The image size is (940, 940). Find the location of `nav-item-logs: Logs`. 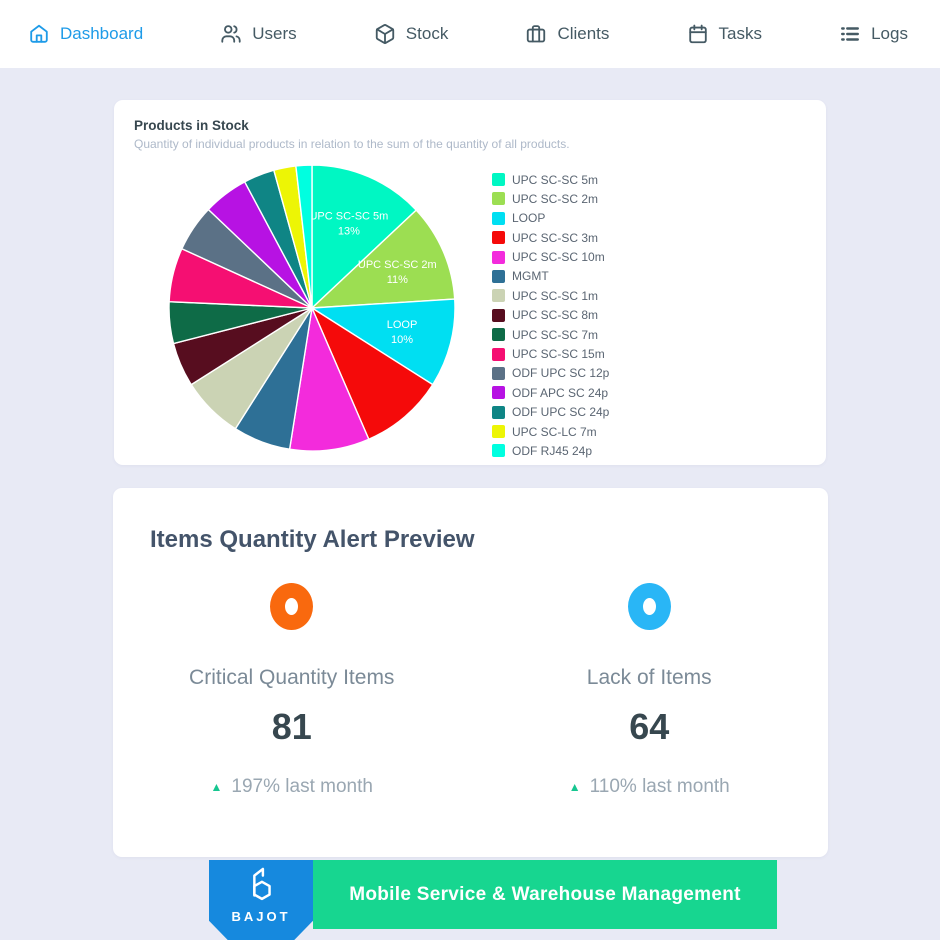

nav-item-logs: Logs is located at coordinates (873, 34).